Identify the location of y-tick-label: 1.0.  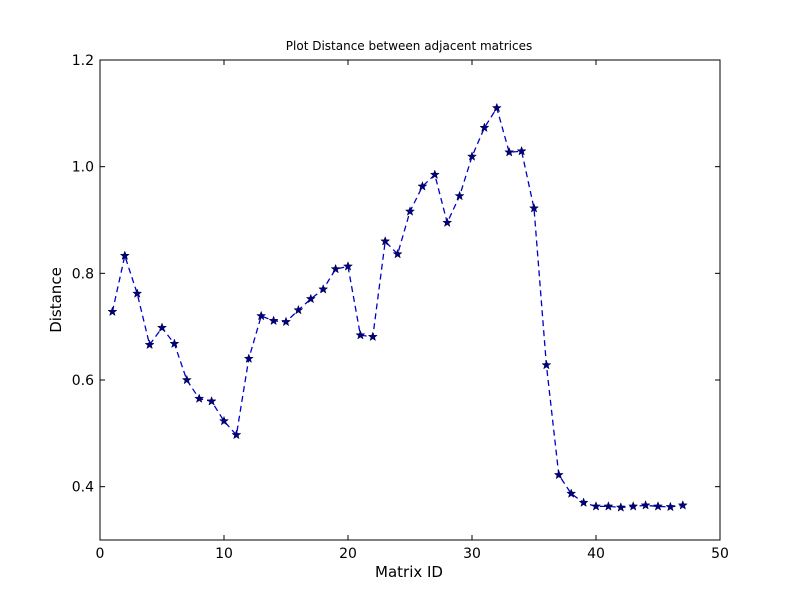
(83, 168).